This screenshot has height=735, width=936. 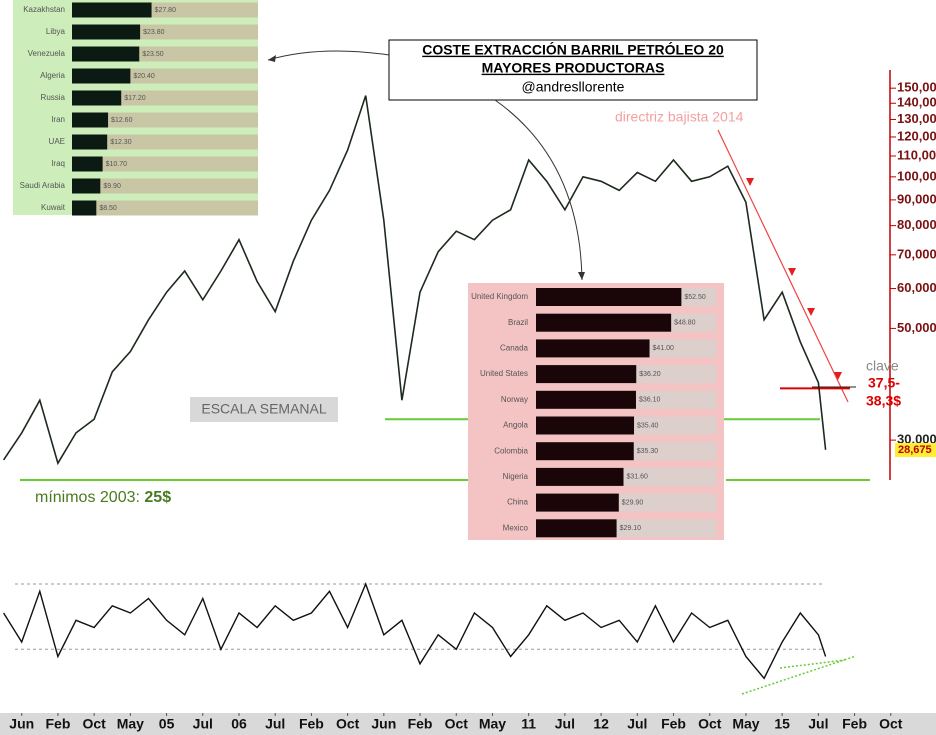 What do you see at coordinates (916, 224) in the screenshot?
I see `y-tick-label: 80,000` at bounding box center [916, 224].